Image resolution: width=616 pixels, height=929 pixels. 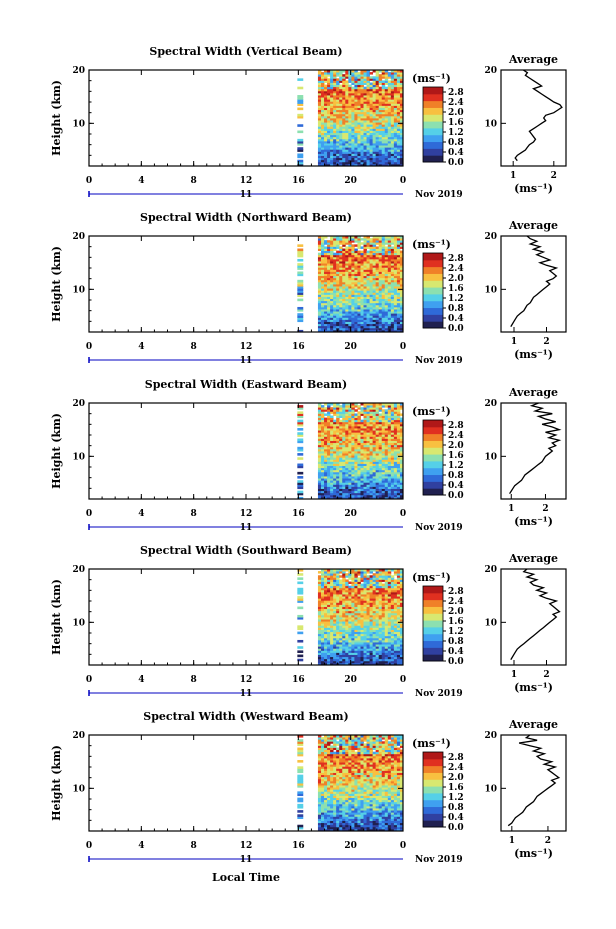 I want to click on colorbar-swatch, so click(x=433, y=291).